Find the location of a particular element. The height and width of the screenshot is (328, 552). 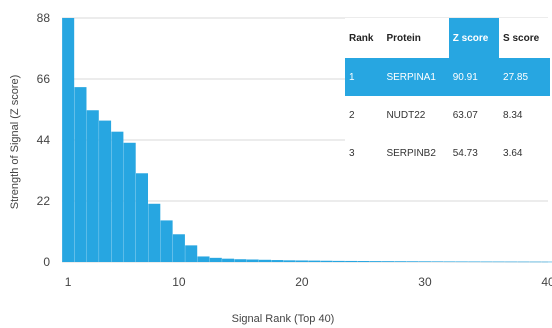

table-row: 3 SERPINB2 54.73 3.64 is located at coordinates (447, 153).